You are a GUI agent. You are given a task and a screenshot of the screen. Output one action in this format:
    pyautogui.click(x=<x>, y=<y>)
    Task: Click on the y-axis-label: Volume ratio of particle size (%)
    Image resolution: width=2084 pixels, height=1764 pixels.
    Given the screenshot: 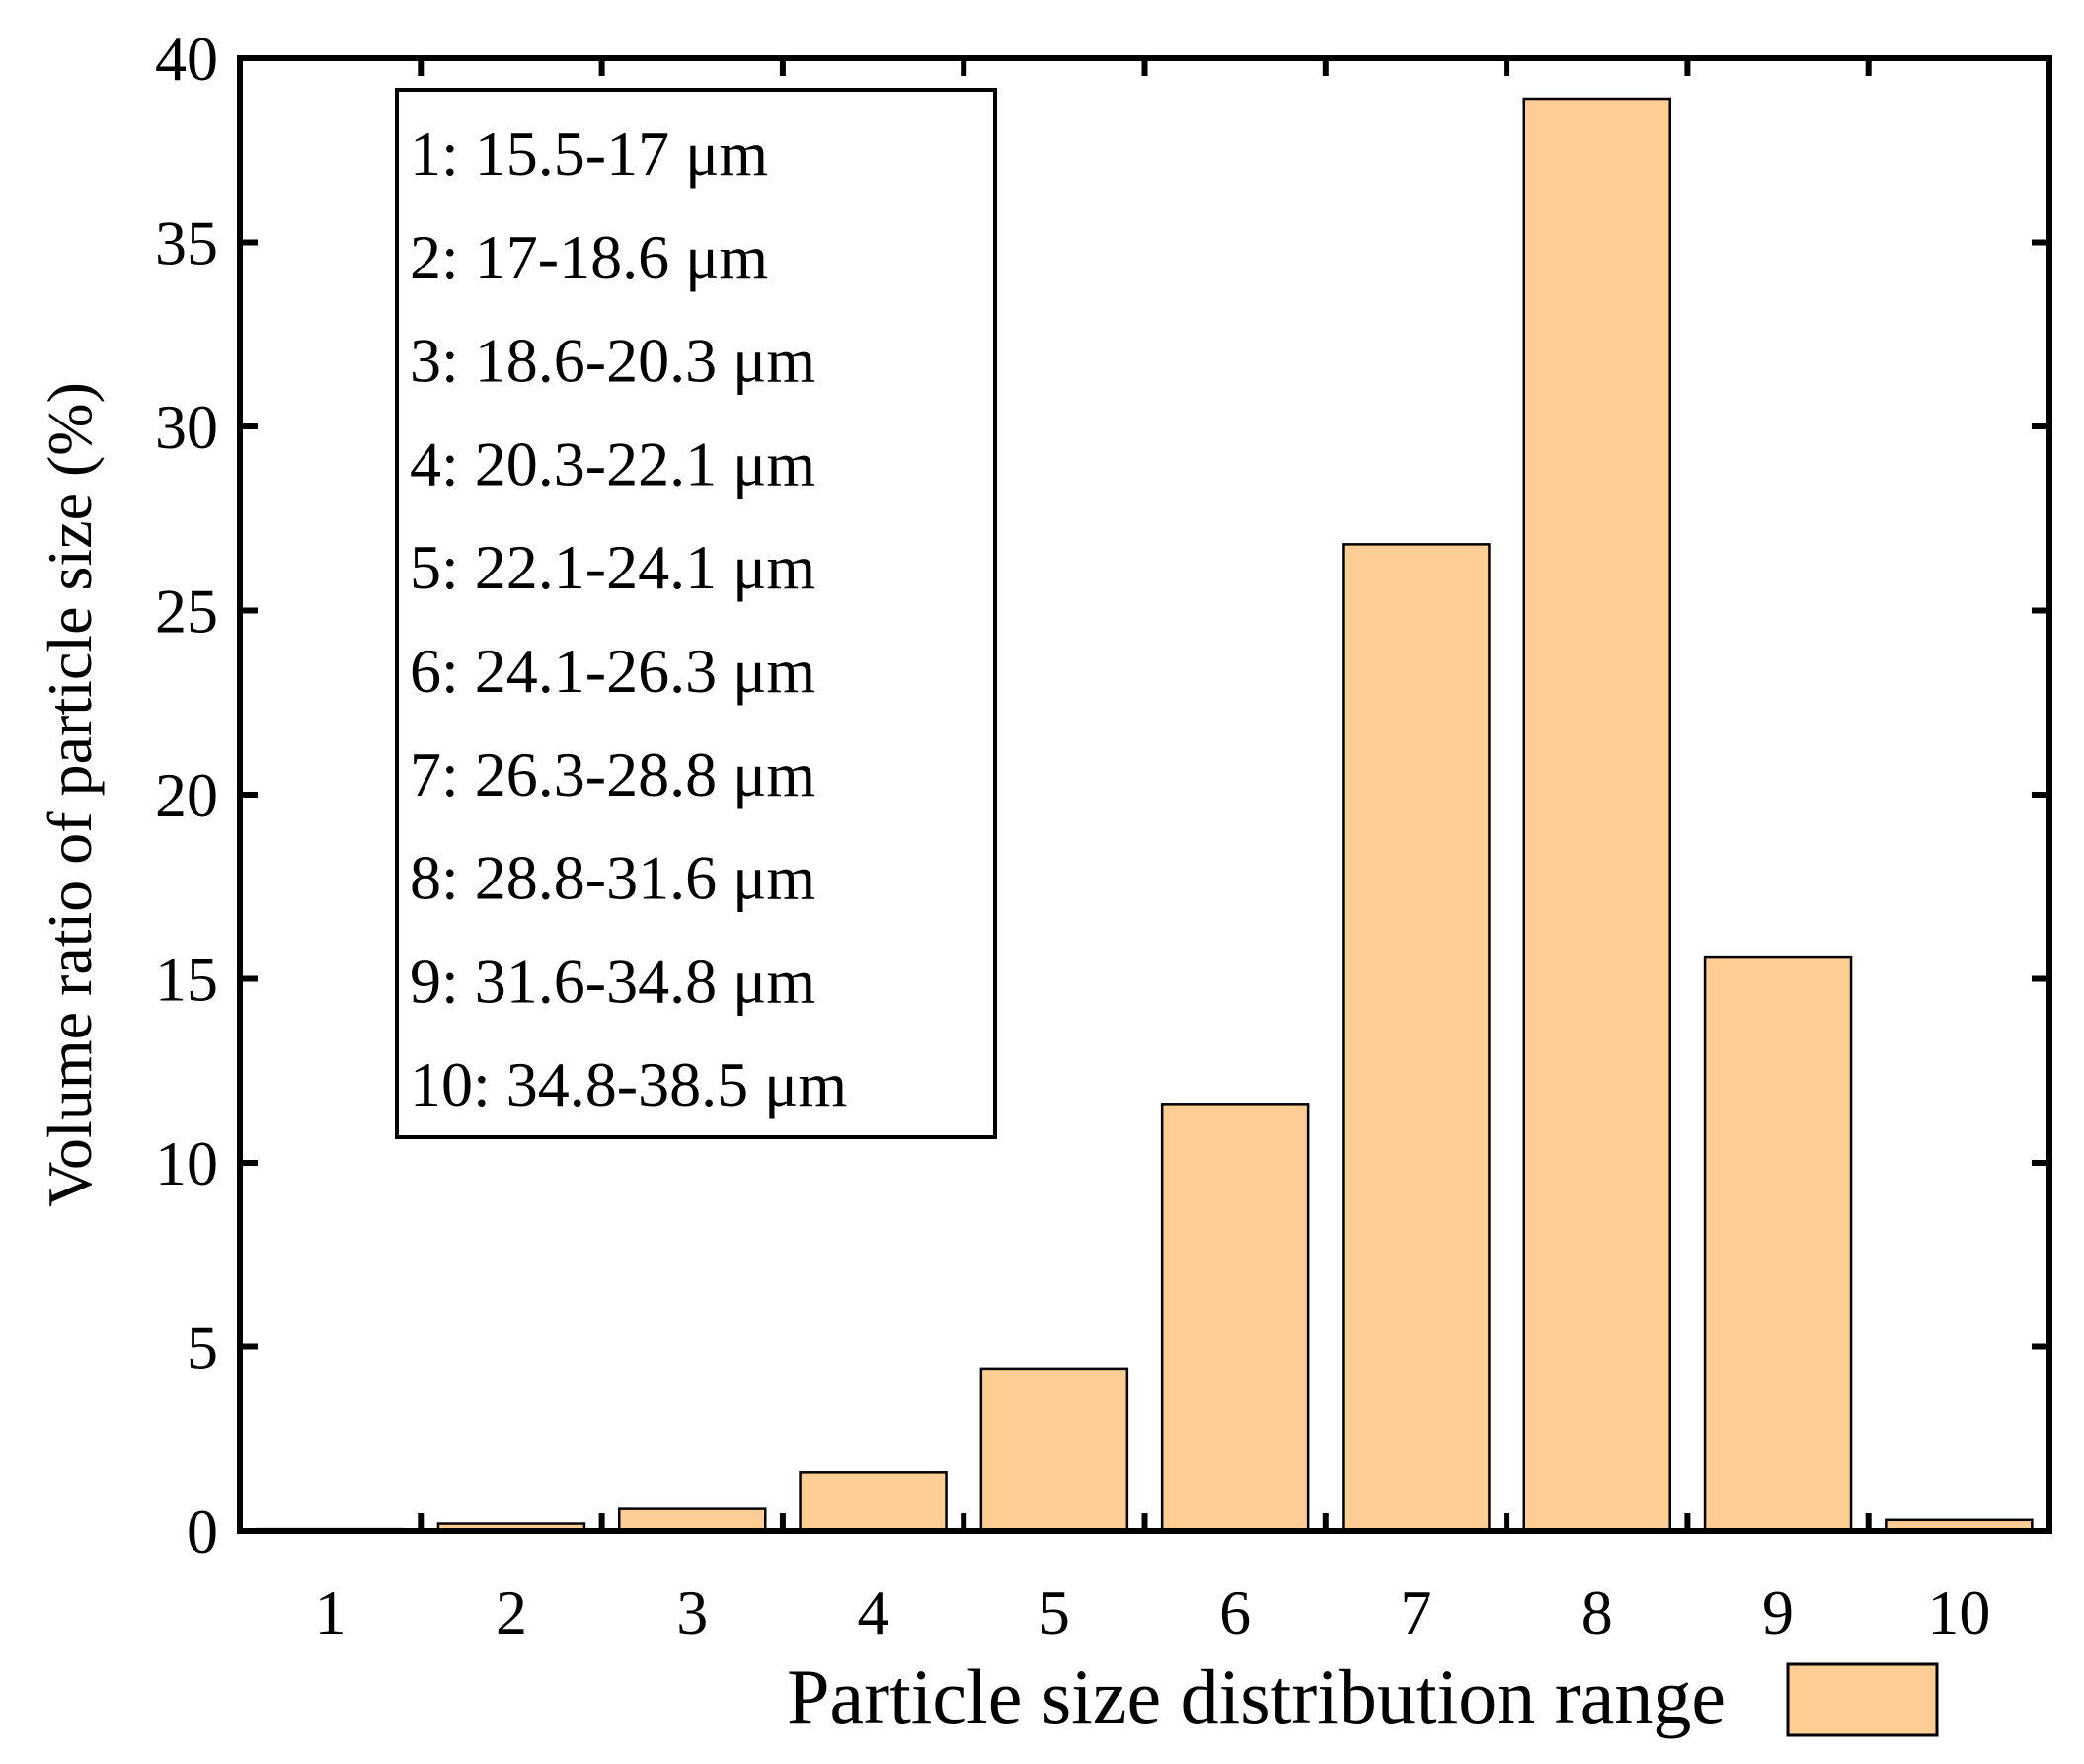 What is the action you would take?
    pyautogui.click(x=70, y=794)
    